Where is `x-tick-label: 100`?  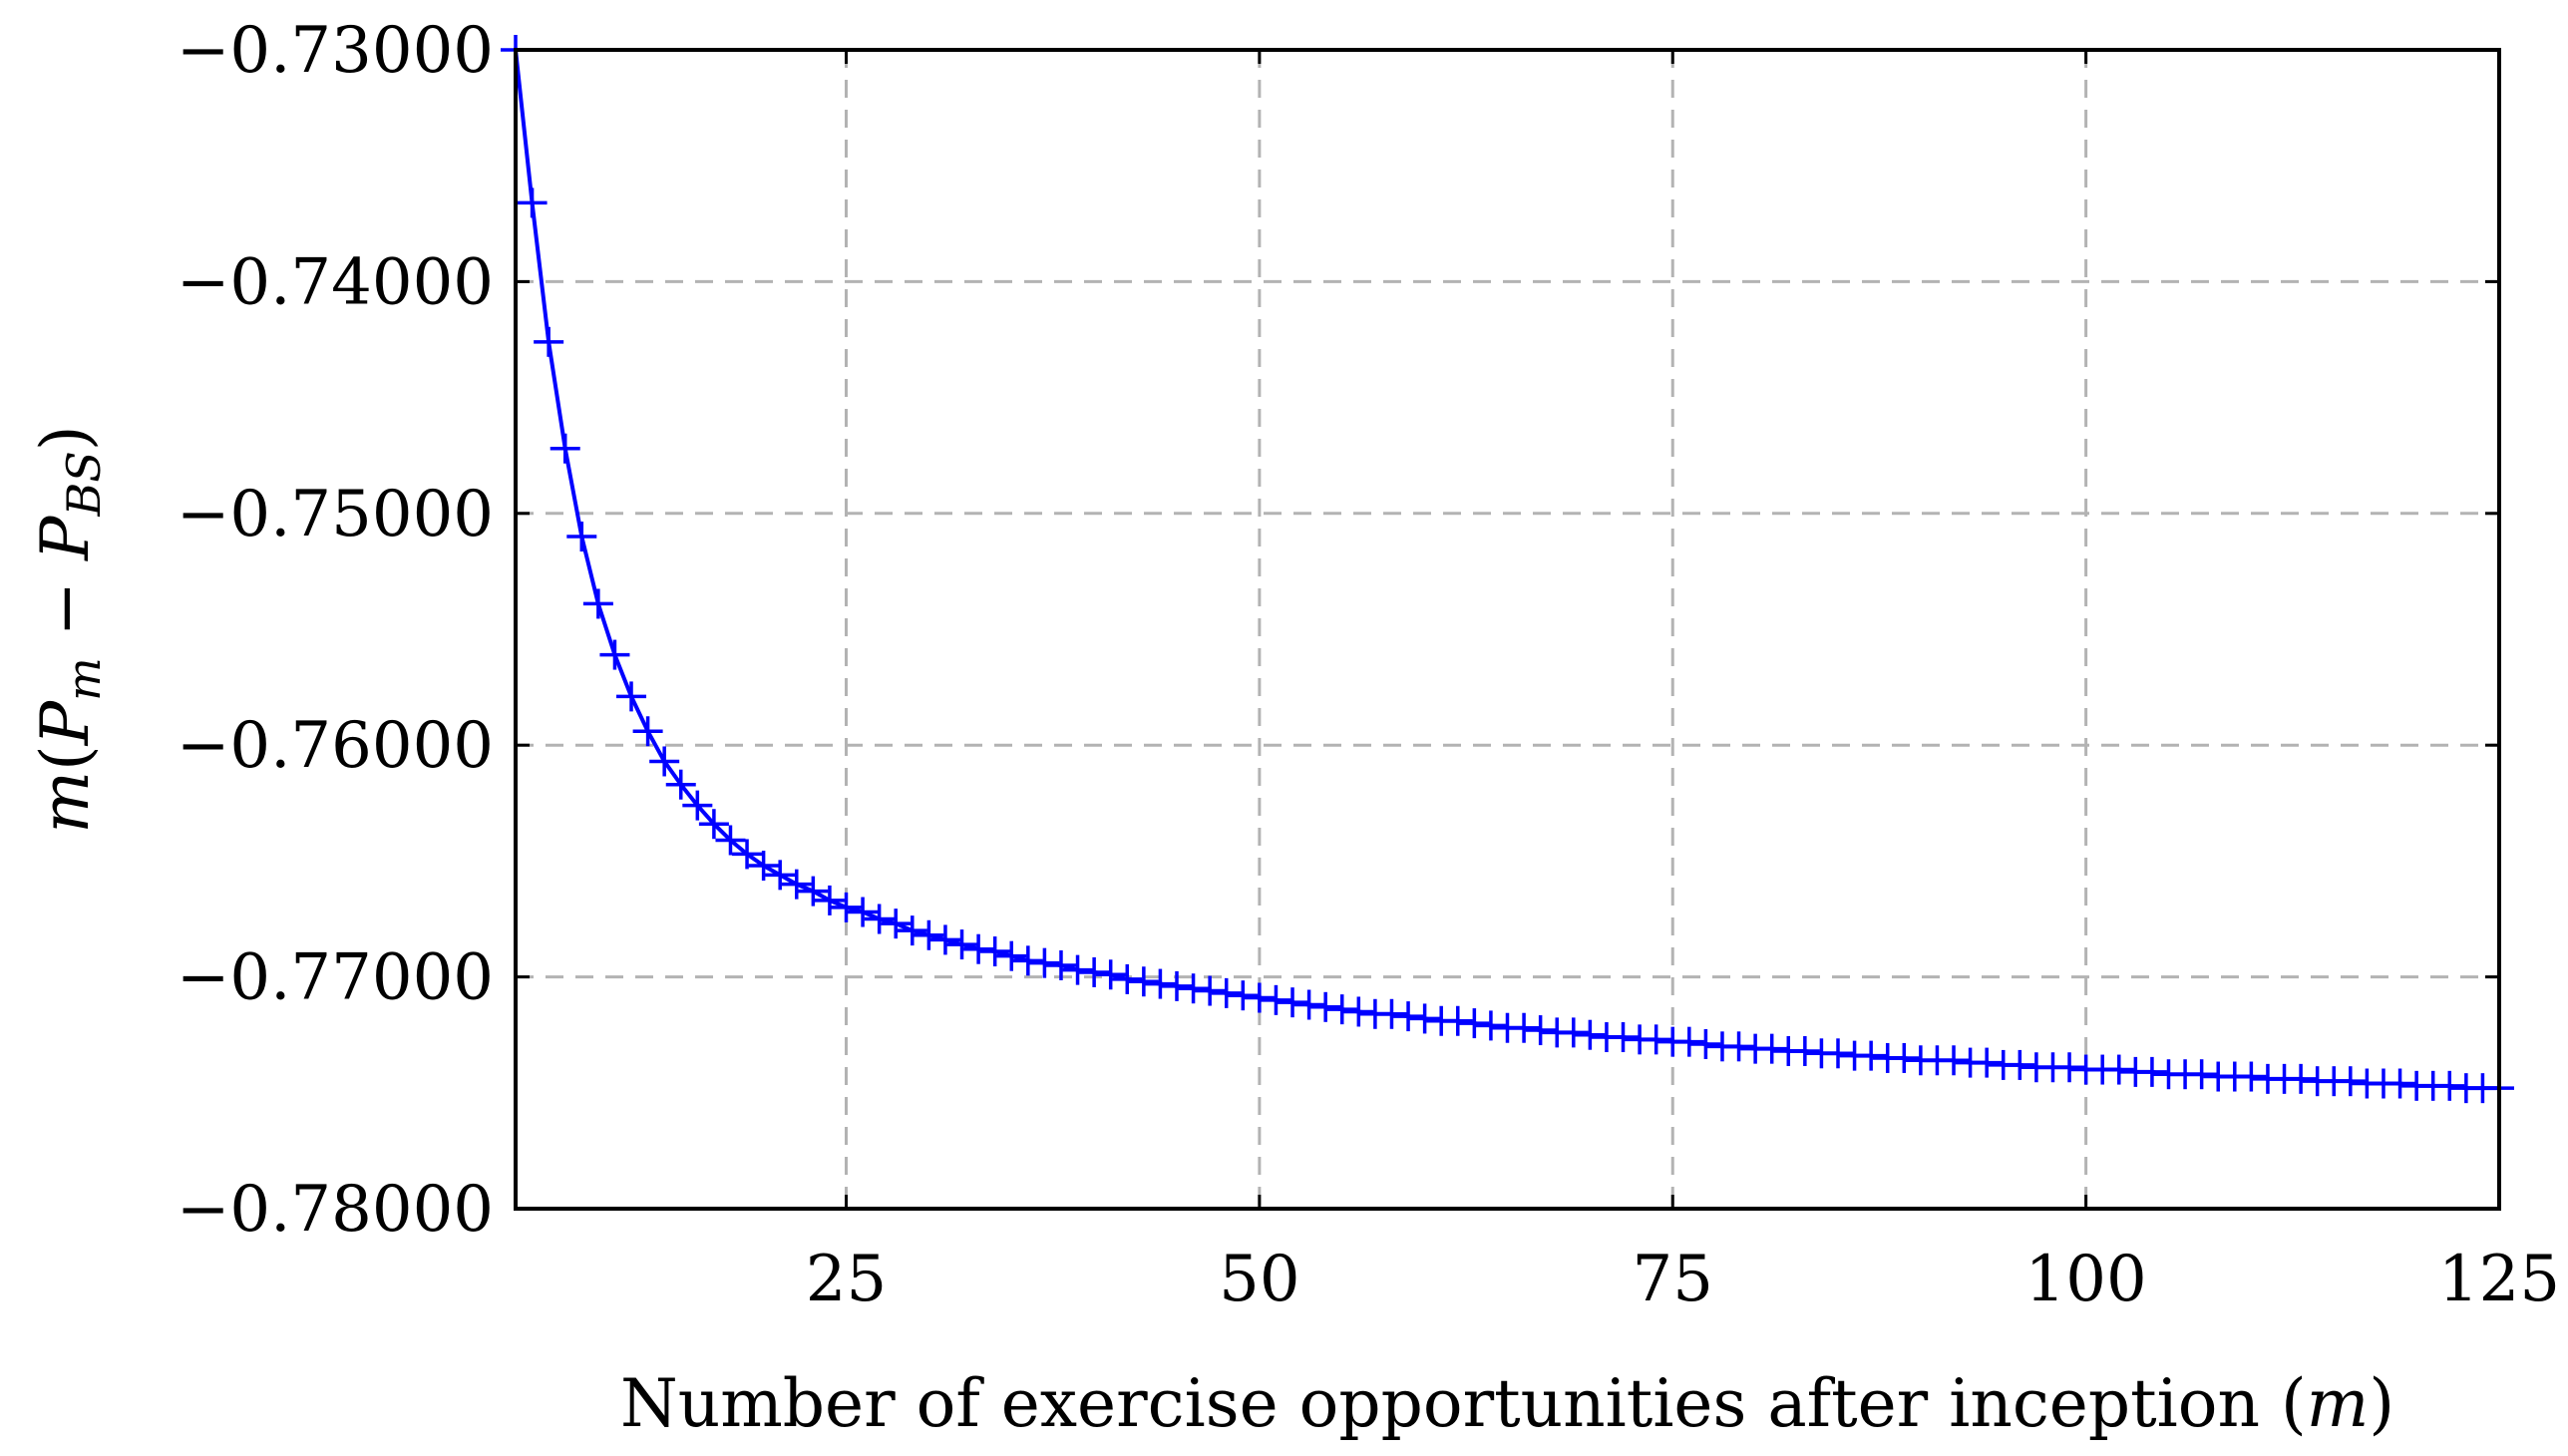 x-tick-label: 100 is located at coordinates (2086, 1279).